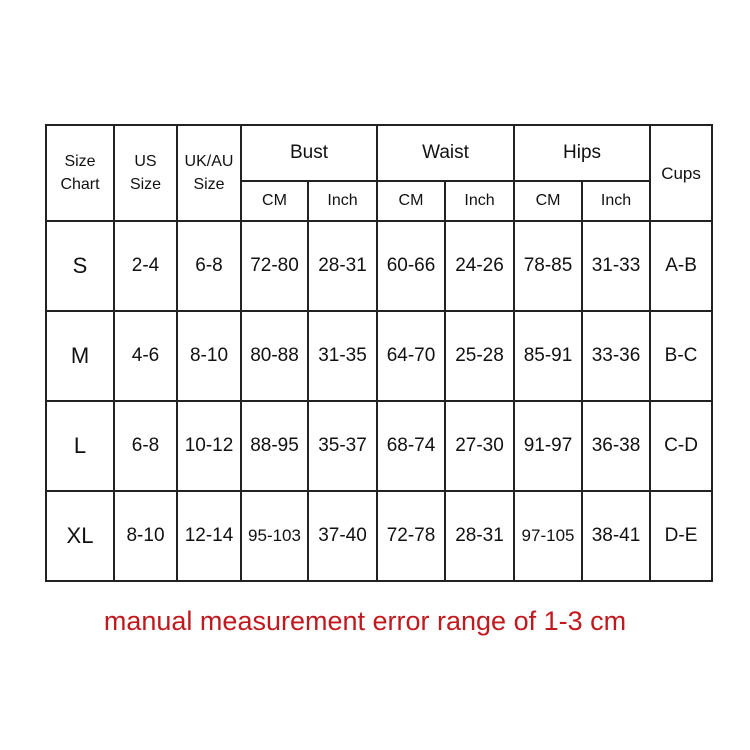 This screenshot has width=750, height=750. I want to click on header-hips: Hips, so click(582, 153).